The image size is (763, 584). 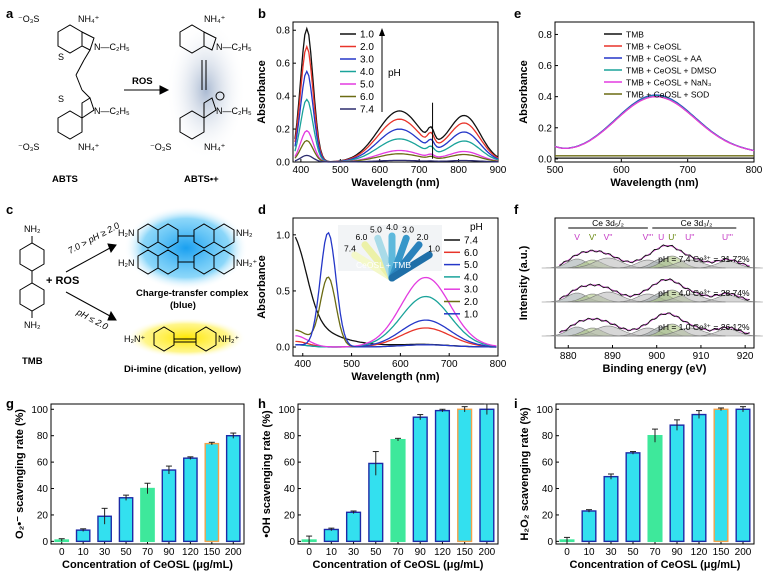 What do you see at coordinates (654, 289) in the screenshot?
I see `measured-spectrum` at bounding box center [654, 289].